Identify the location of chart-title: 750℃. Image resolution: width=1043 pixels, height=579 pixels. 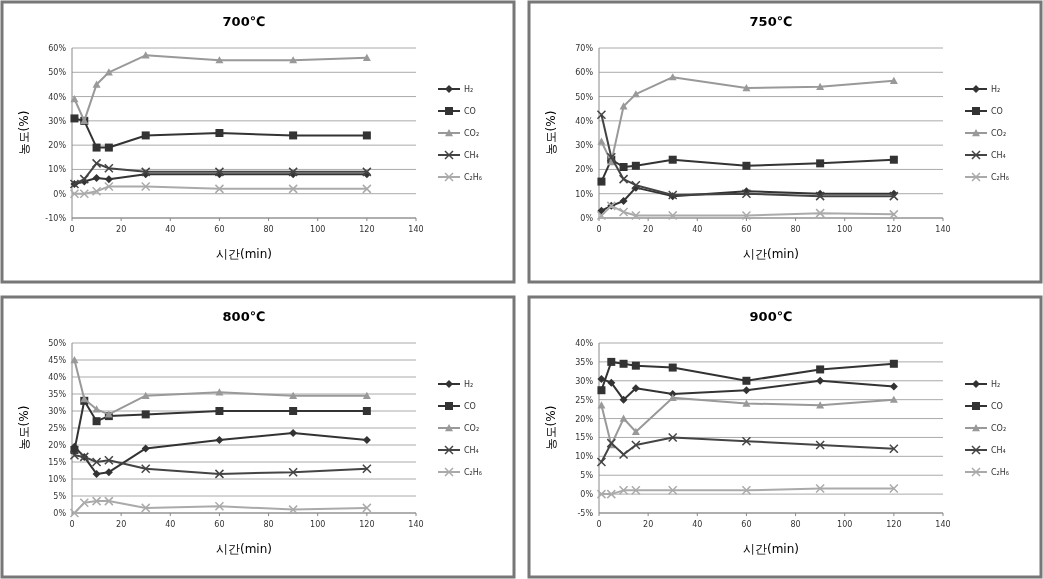
(771, 21).